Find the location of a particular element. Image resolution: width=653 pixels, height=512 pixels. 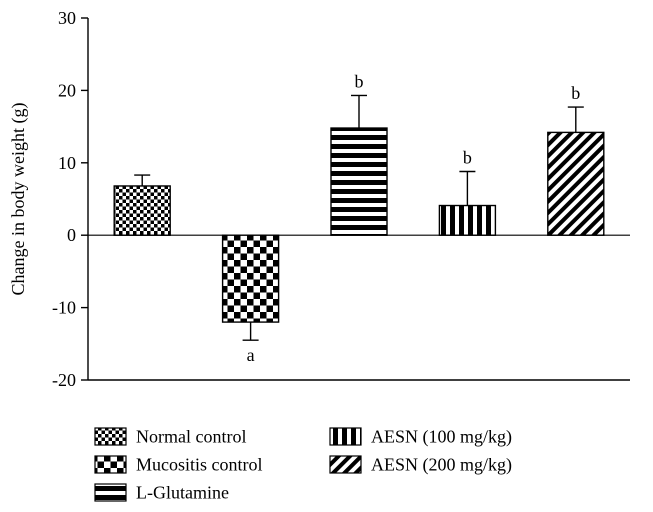

y-tick-label: 0 is located at coordinates (71, 235).